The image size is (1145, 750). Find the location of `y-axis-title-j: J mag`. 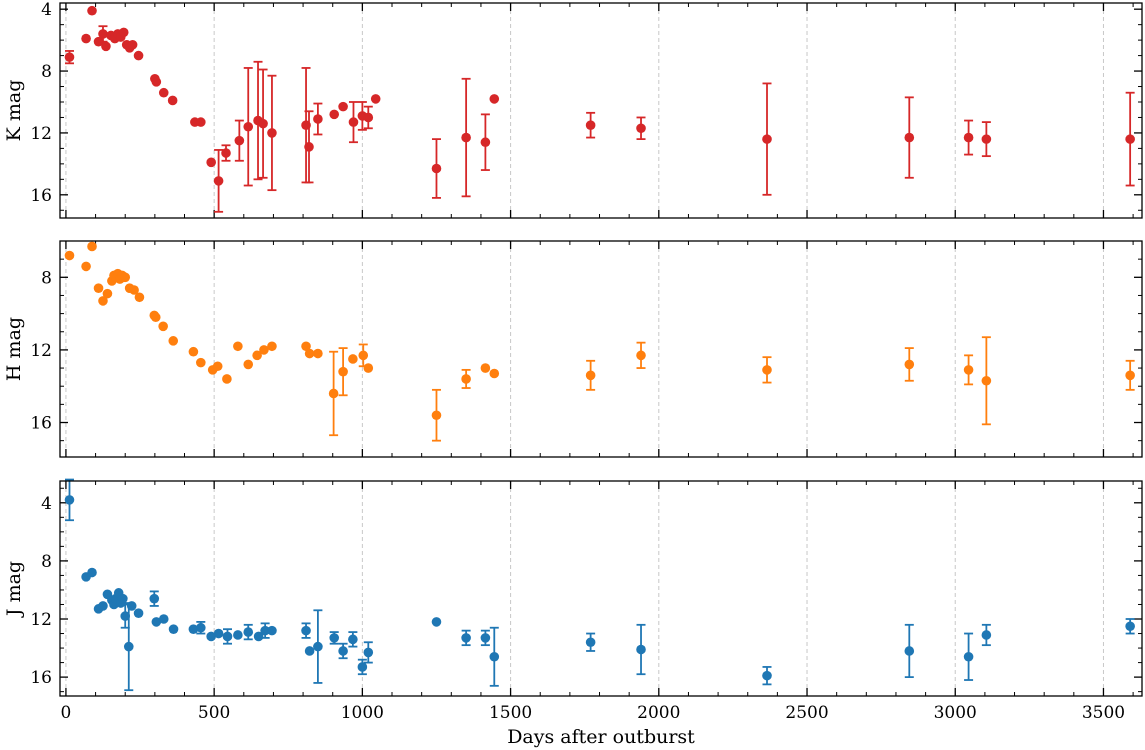

y-axis-title-j: J mag is located at coordinates (14, 589).